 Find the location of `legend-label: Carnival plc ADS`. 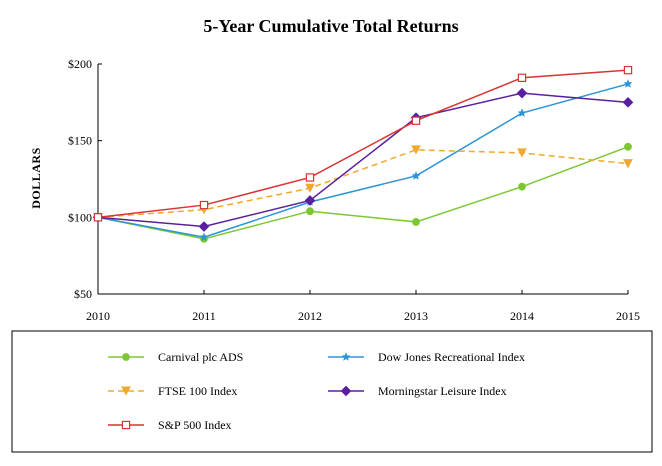

legend-label: Carnival plc ADS is located at coordinates (200, 357).